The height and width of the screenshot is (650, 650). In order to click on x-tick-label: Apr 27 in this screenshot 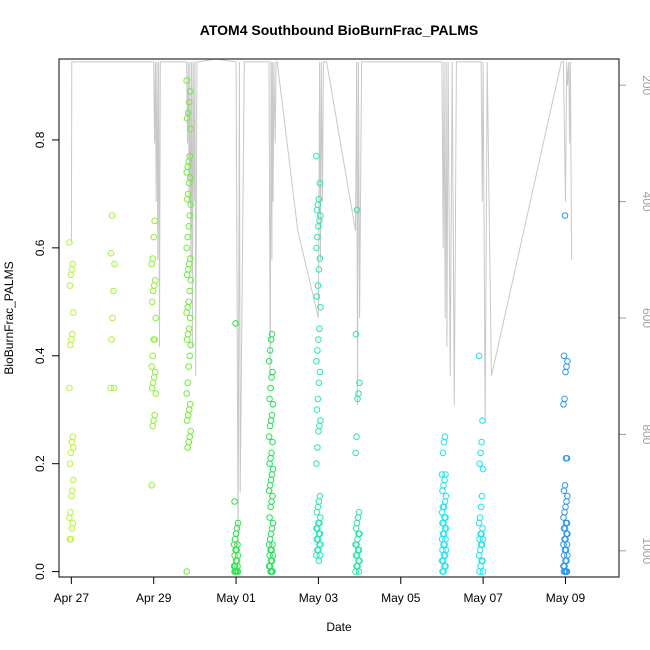, I will do `click(72, 598)`.